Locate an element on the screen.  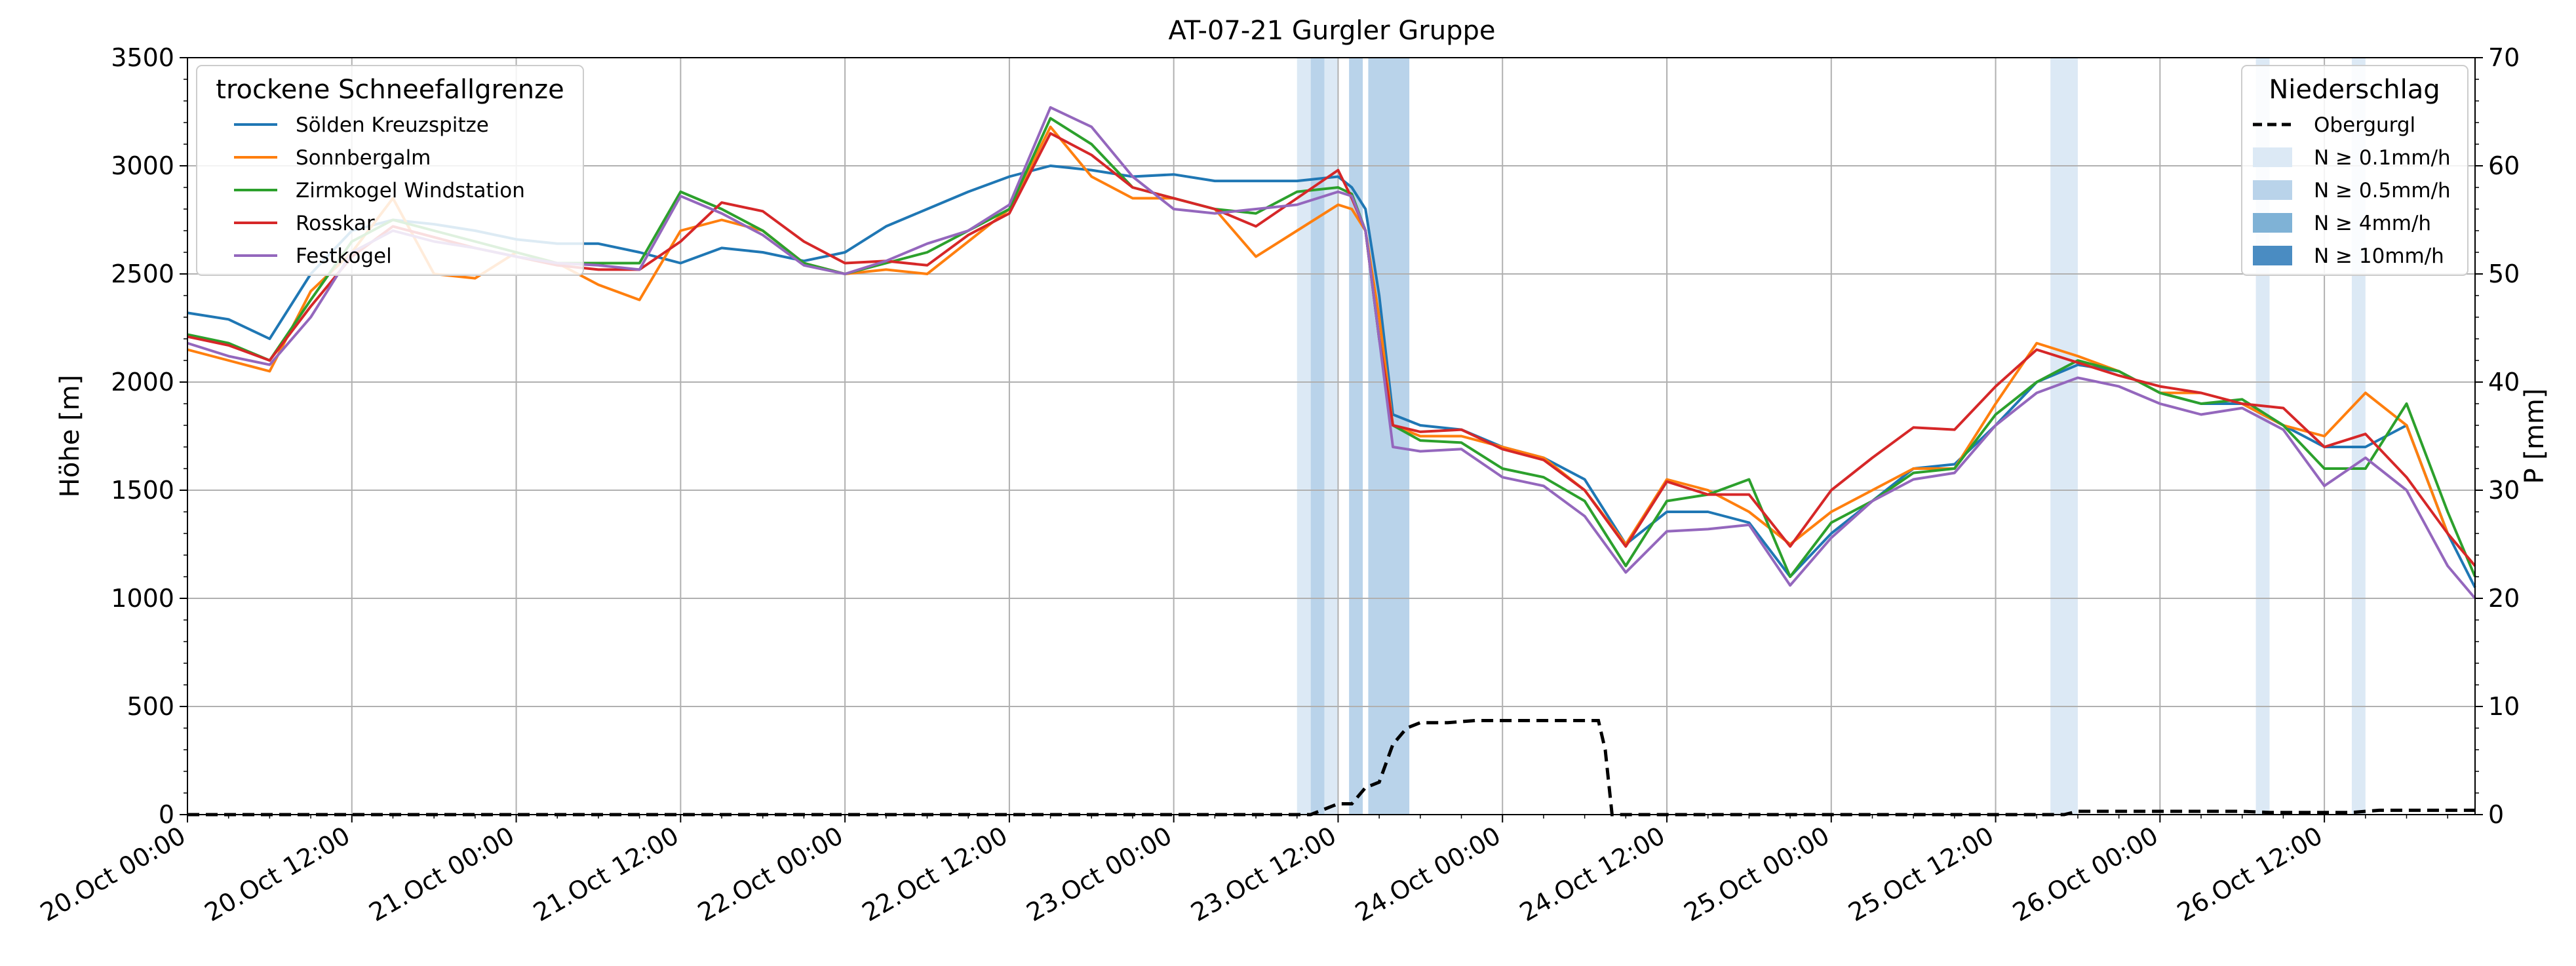
y-tick-label-right: 20 is located at coordinates (2504, 598).